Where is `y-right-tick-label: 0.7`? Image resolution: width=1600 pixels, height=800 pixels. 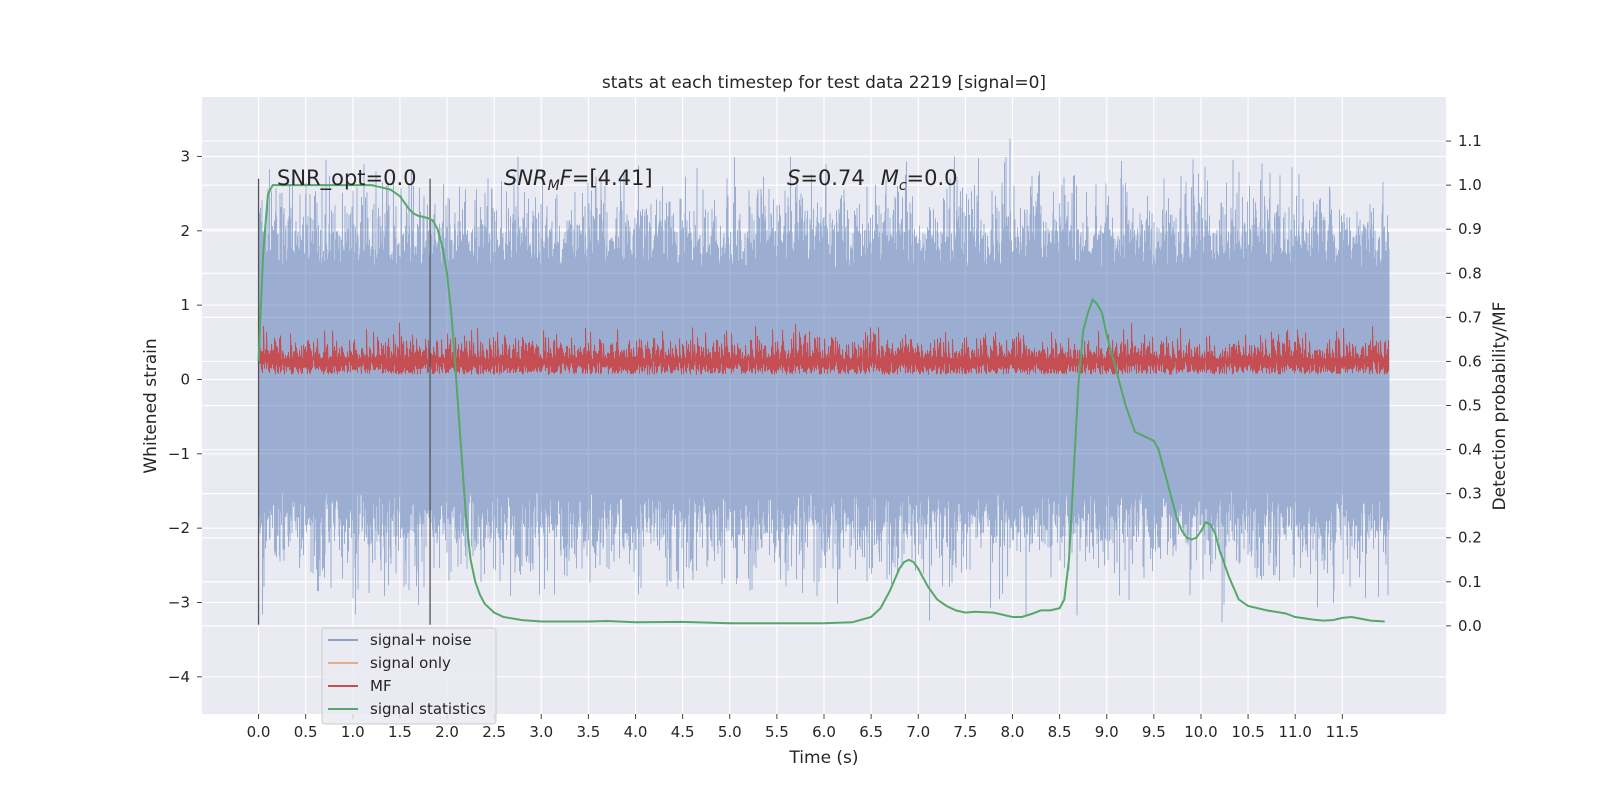 y-right-tick-label: 0.7 is located at coordinates (1470, 317).